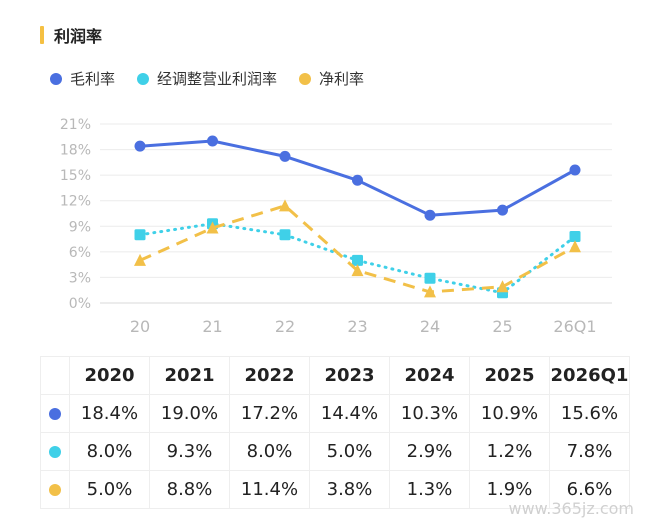 This screenshot has width=650, height=522. Describe the element at coordinates (429, 489) in the screenshot. I see `table-cell: 1.3%` at that location.